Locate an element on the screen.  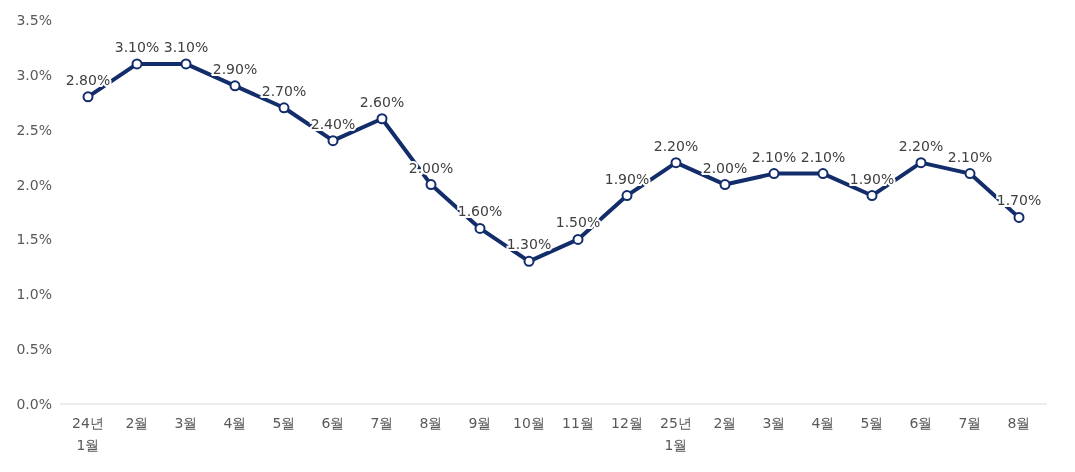
y-tick-label: 2.0% is located at coordinates (34, 184).